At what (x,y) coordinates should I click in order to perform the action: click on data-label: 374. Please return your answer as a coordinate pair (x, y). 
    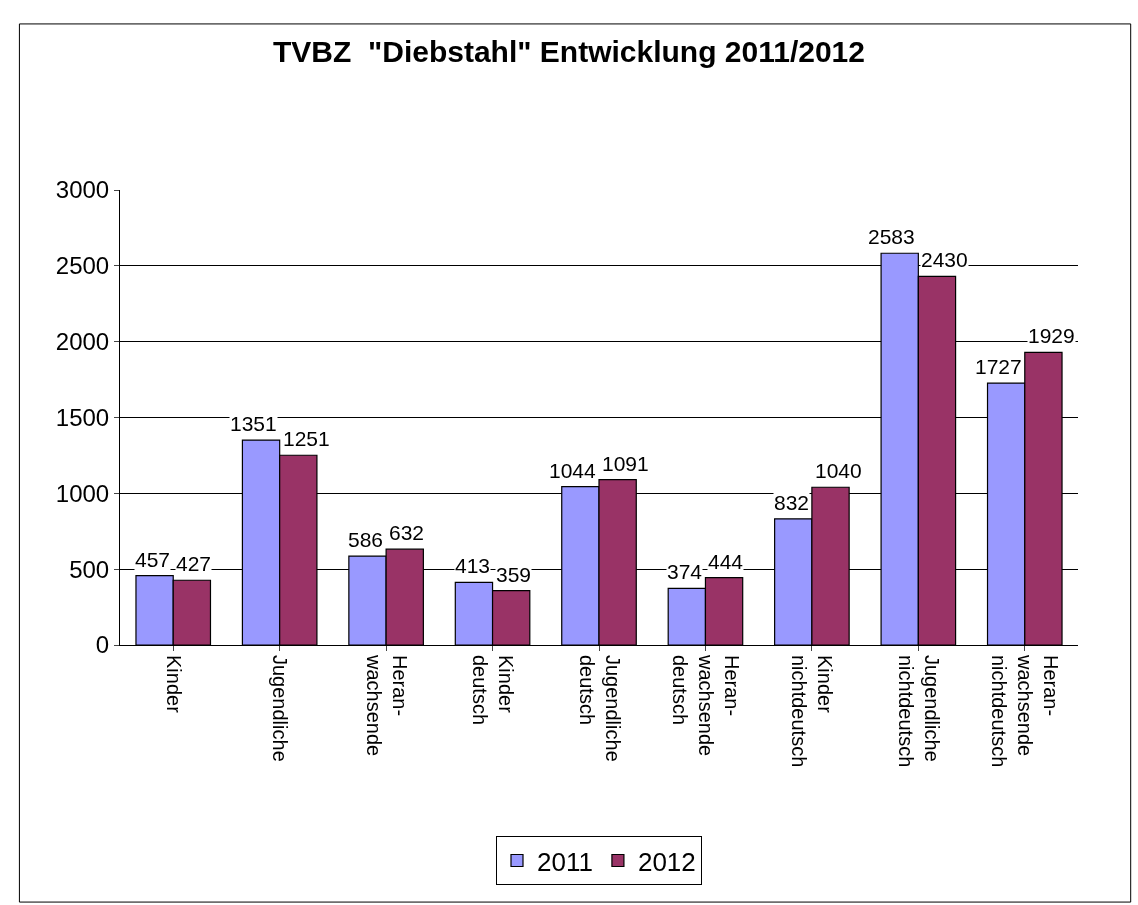
    Looking at the image, I should click on (685, 571).